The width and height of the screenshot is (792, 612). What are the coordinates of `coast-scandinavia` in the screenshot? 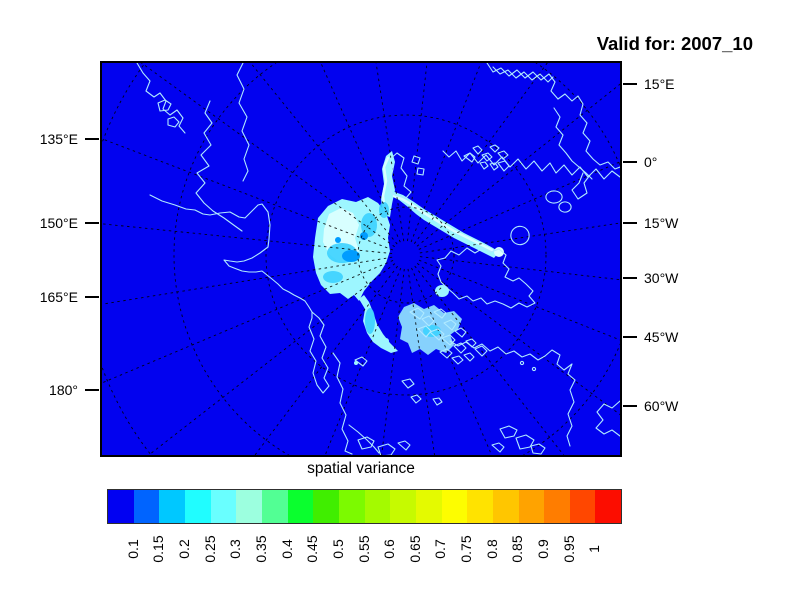 It's located at (522, 81).